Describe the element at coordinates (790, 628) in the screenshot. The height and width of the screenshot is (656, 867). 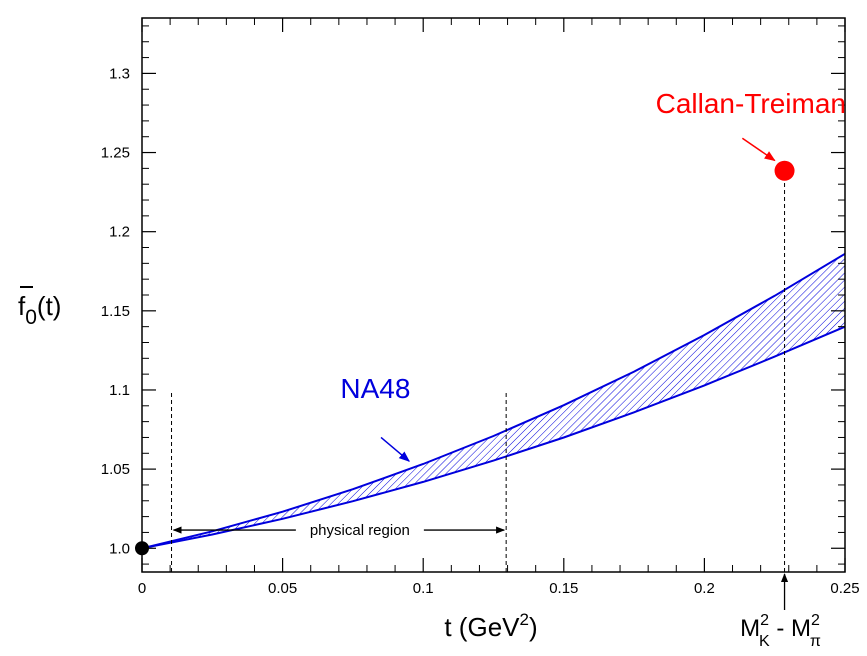
I see `mk-mpi-m2: - M` at that location.